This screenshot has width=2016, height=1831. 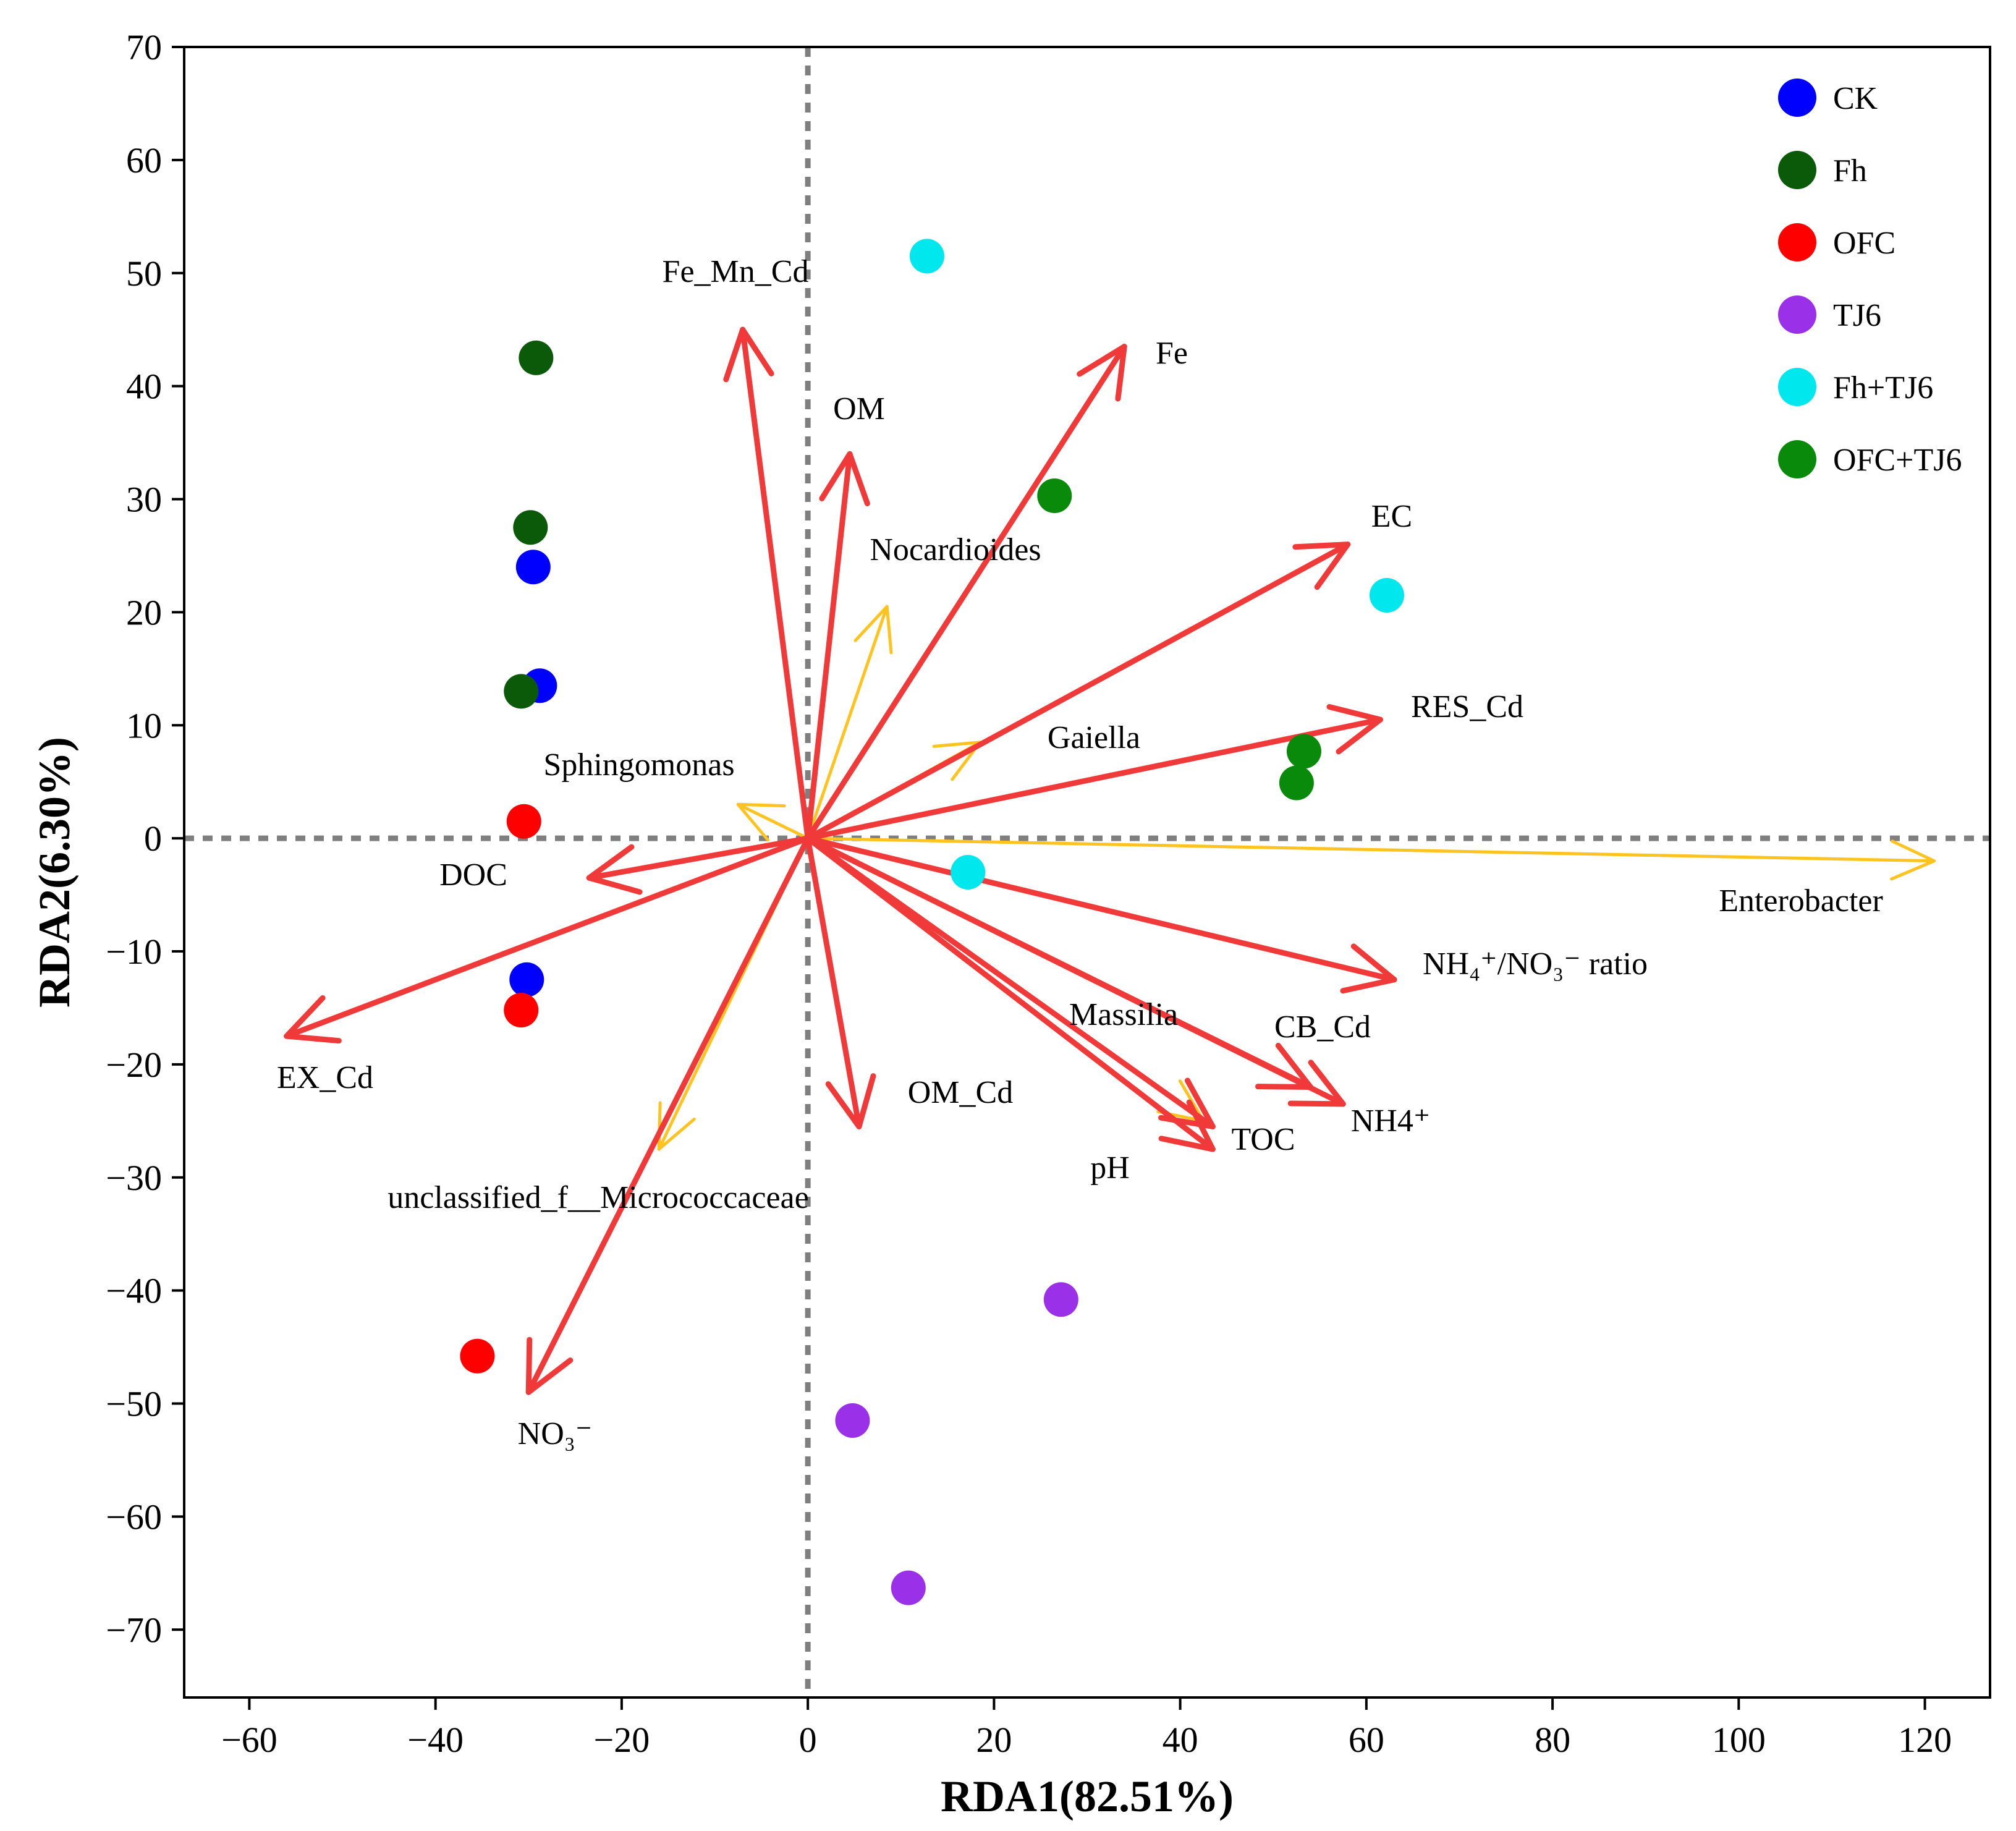 What do you see at coordinates (1467, 706) in the screenshot?
I see `env-vector-label-res-cd: RES_Cd` at bounding box center [1467, 706].